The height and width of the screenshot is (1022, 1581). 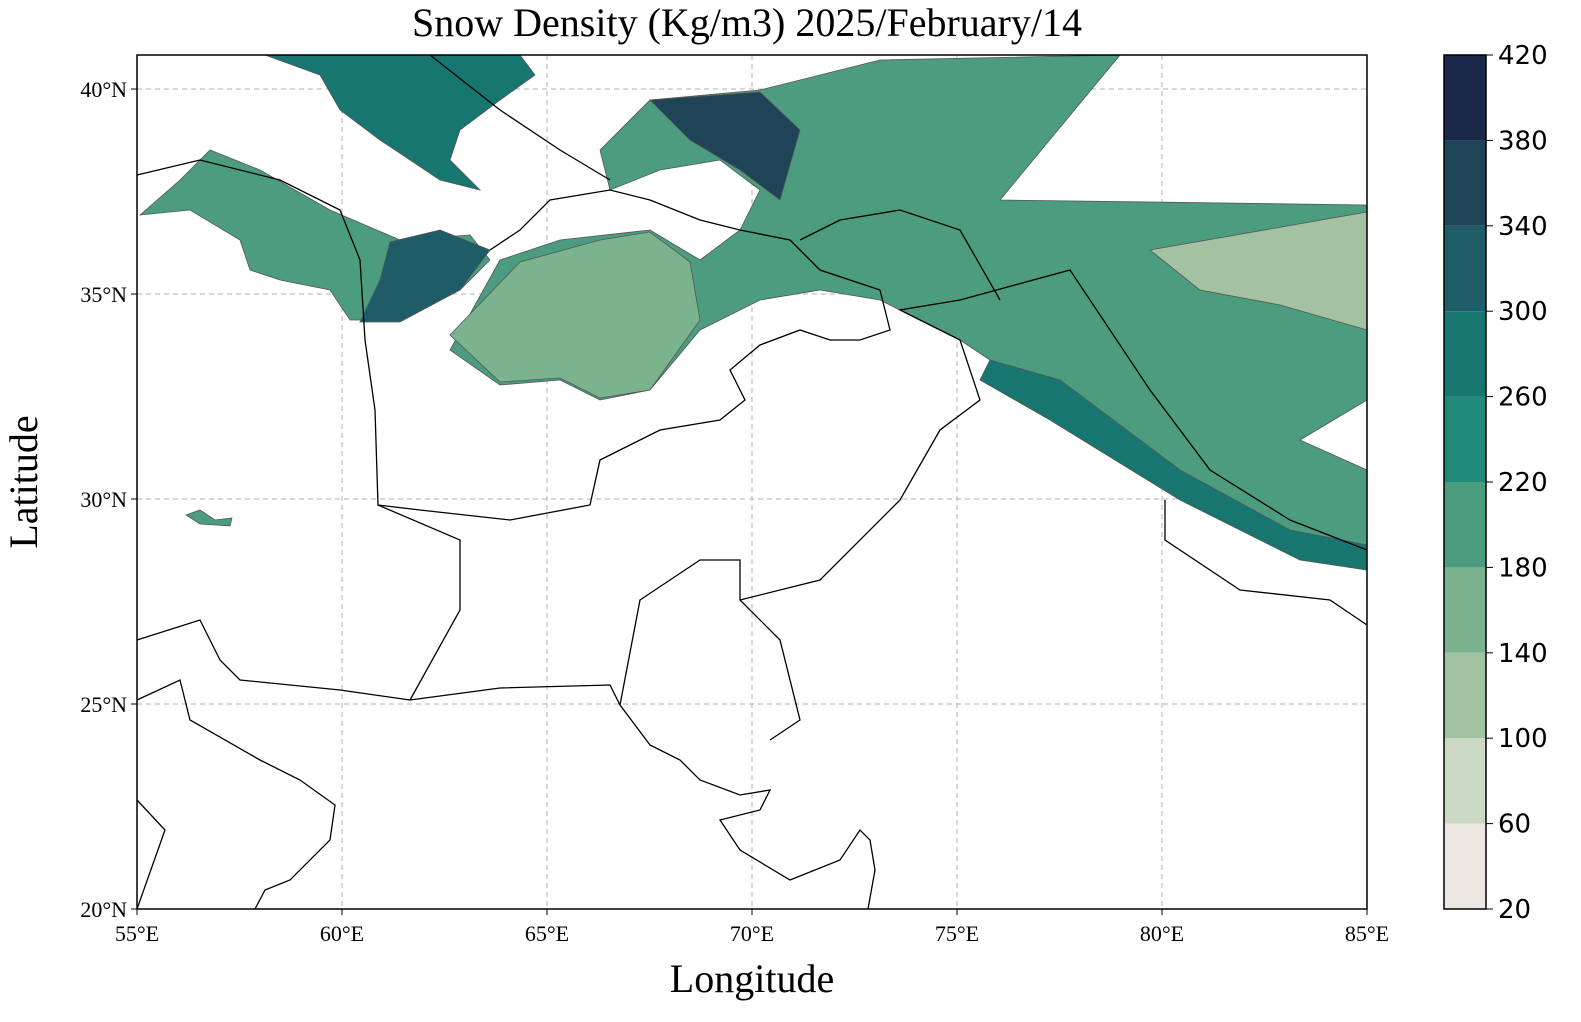 I want to click on x-tick-label: 75°E, so click(x=957, y=933).